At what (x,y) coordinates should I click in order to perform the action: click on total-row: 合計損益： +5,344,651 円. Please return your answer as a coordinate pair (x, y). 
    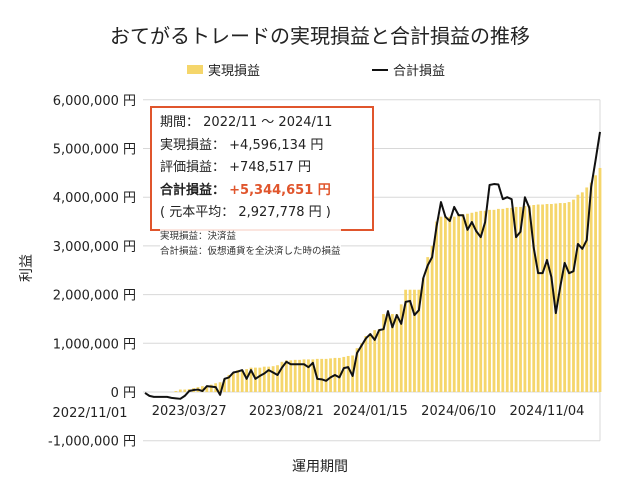
    Looking at the image, I should click on (262, 191).